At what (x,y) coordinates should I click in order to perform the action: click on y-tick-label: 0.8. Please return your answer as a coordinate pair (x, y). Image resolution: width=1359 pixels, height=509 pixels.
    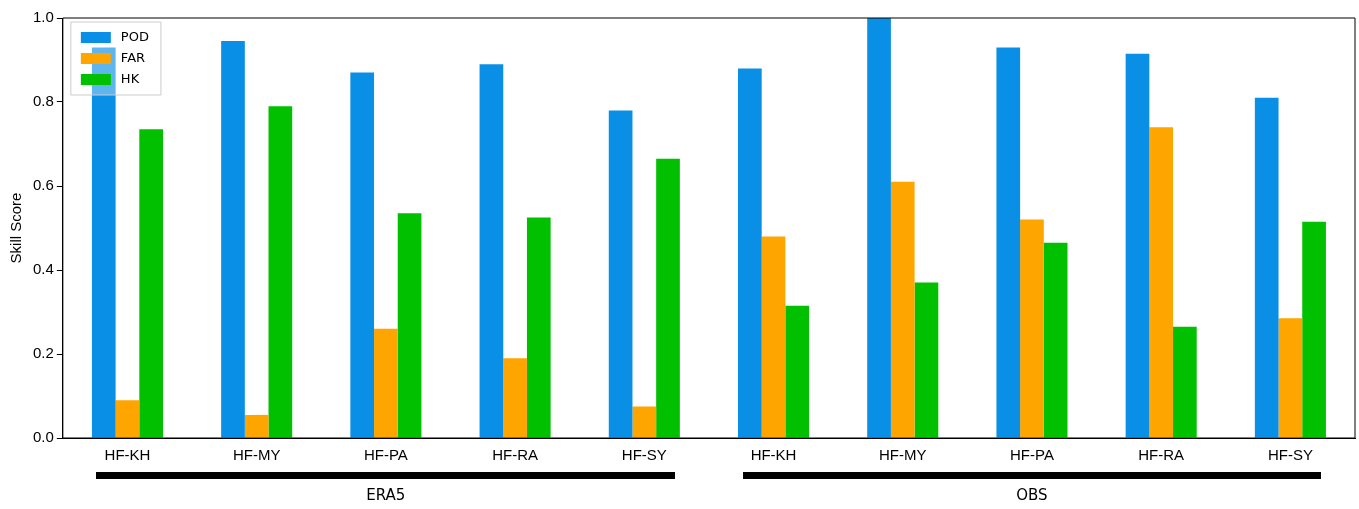
    Looking at the image, I should click on (43, 101).